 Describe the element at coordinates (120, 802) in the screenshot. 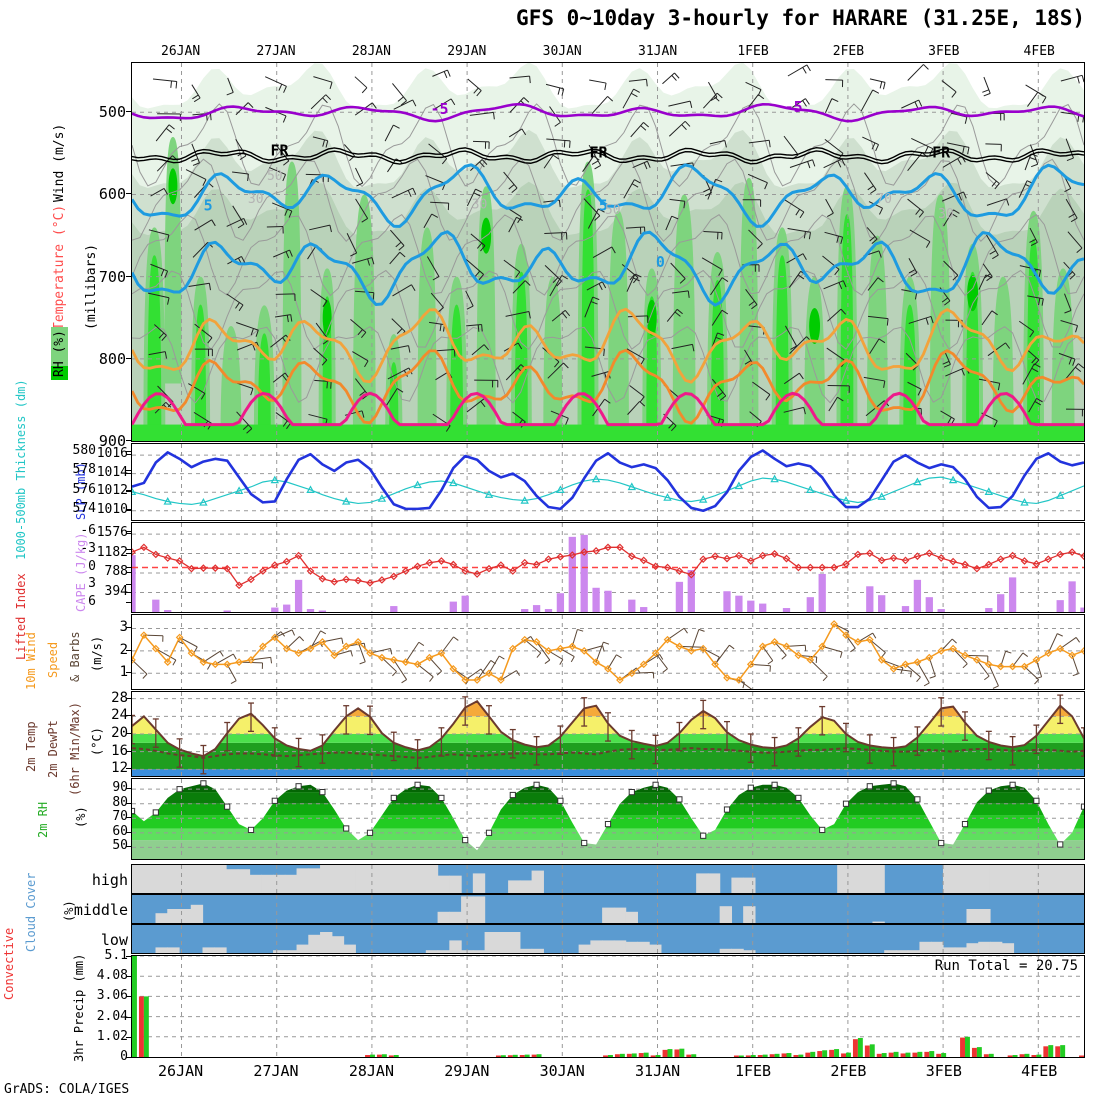

I see `y-tick-label: 80` at that location.